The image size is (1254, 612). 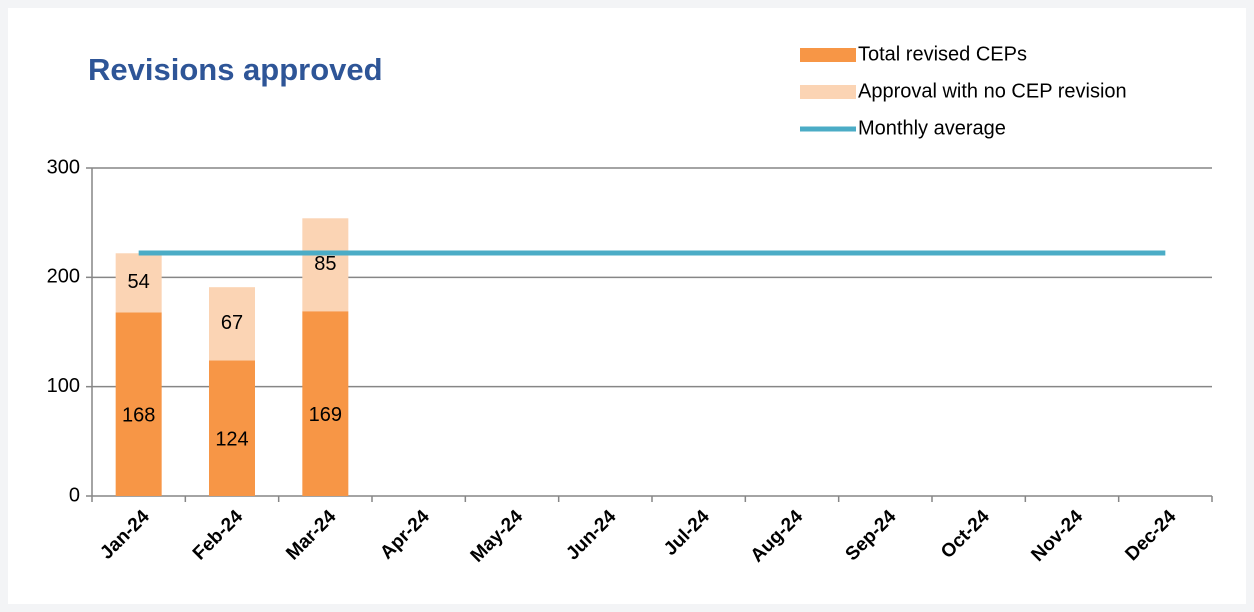 What do you see at coordinates (235, 69) in the screenshot?
I see `chart-title: Revisions approved` at bounding box center [235, 69].